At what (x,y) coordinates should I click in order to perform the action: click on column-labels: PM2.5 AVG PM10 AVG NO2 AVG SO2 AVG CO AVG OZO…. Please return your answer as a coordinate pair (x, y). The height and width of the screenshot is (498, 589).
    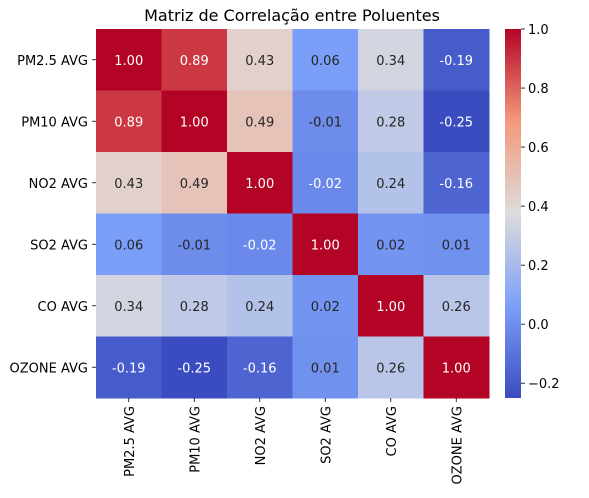
    Looking at the image, I should click on (294, 441).